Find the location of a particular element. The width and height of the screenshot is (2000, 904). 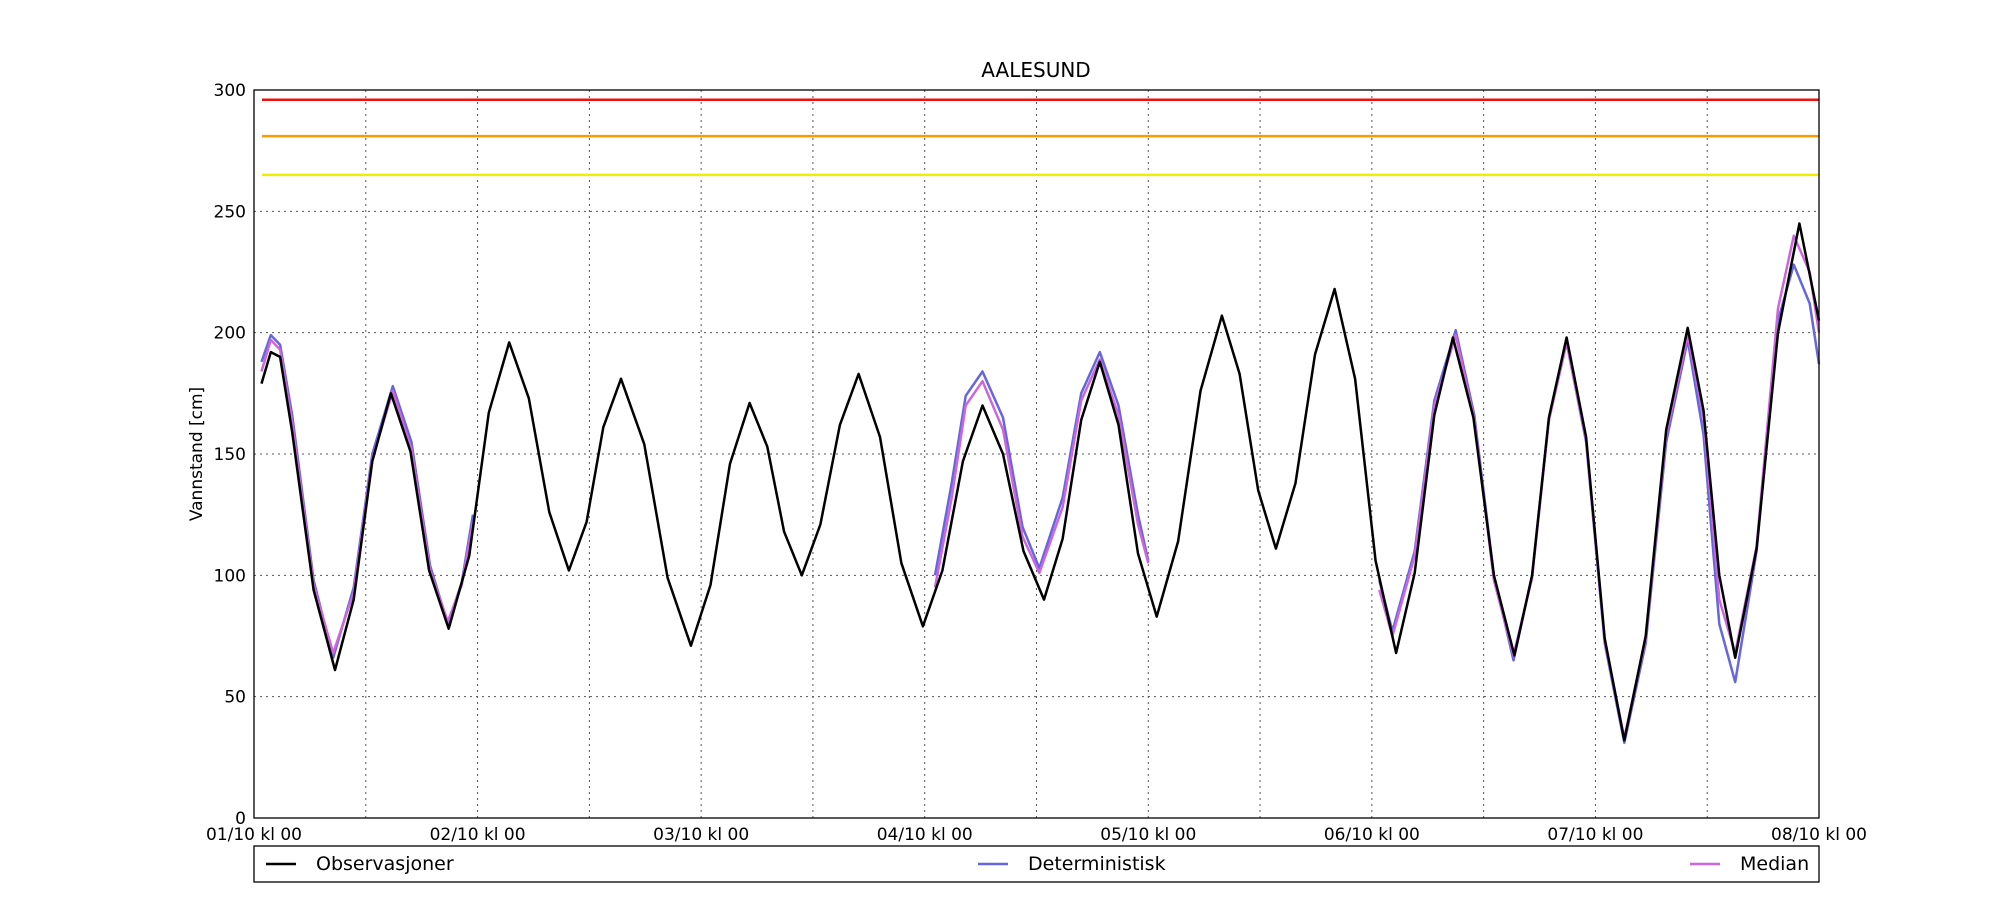

y-tick-label: 100 is located at coordinates (230, 576).